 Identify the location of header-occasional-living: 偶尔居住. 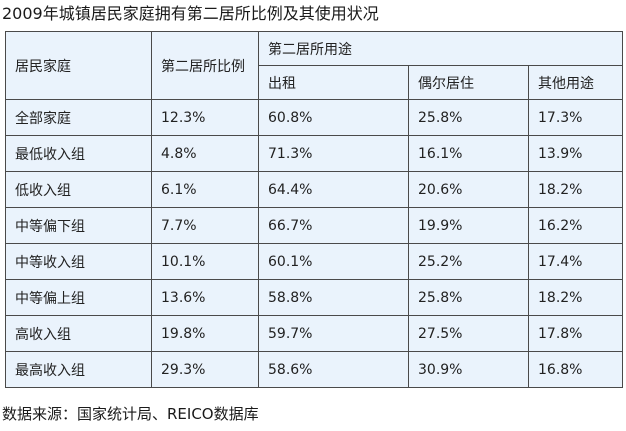
(468, 82).